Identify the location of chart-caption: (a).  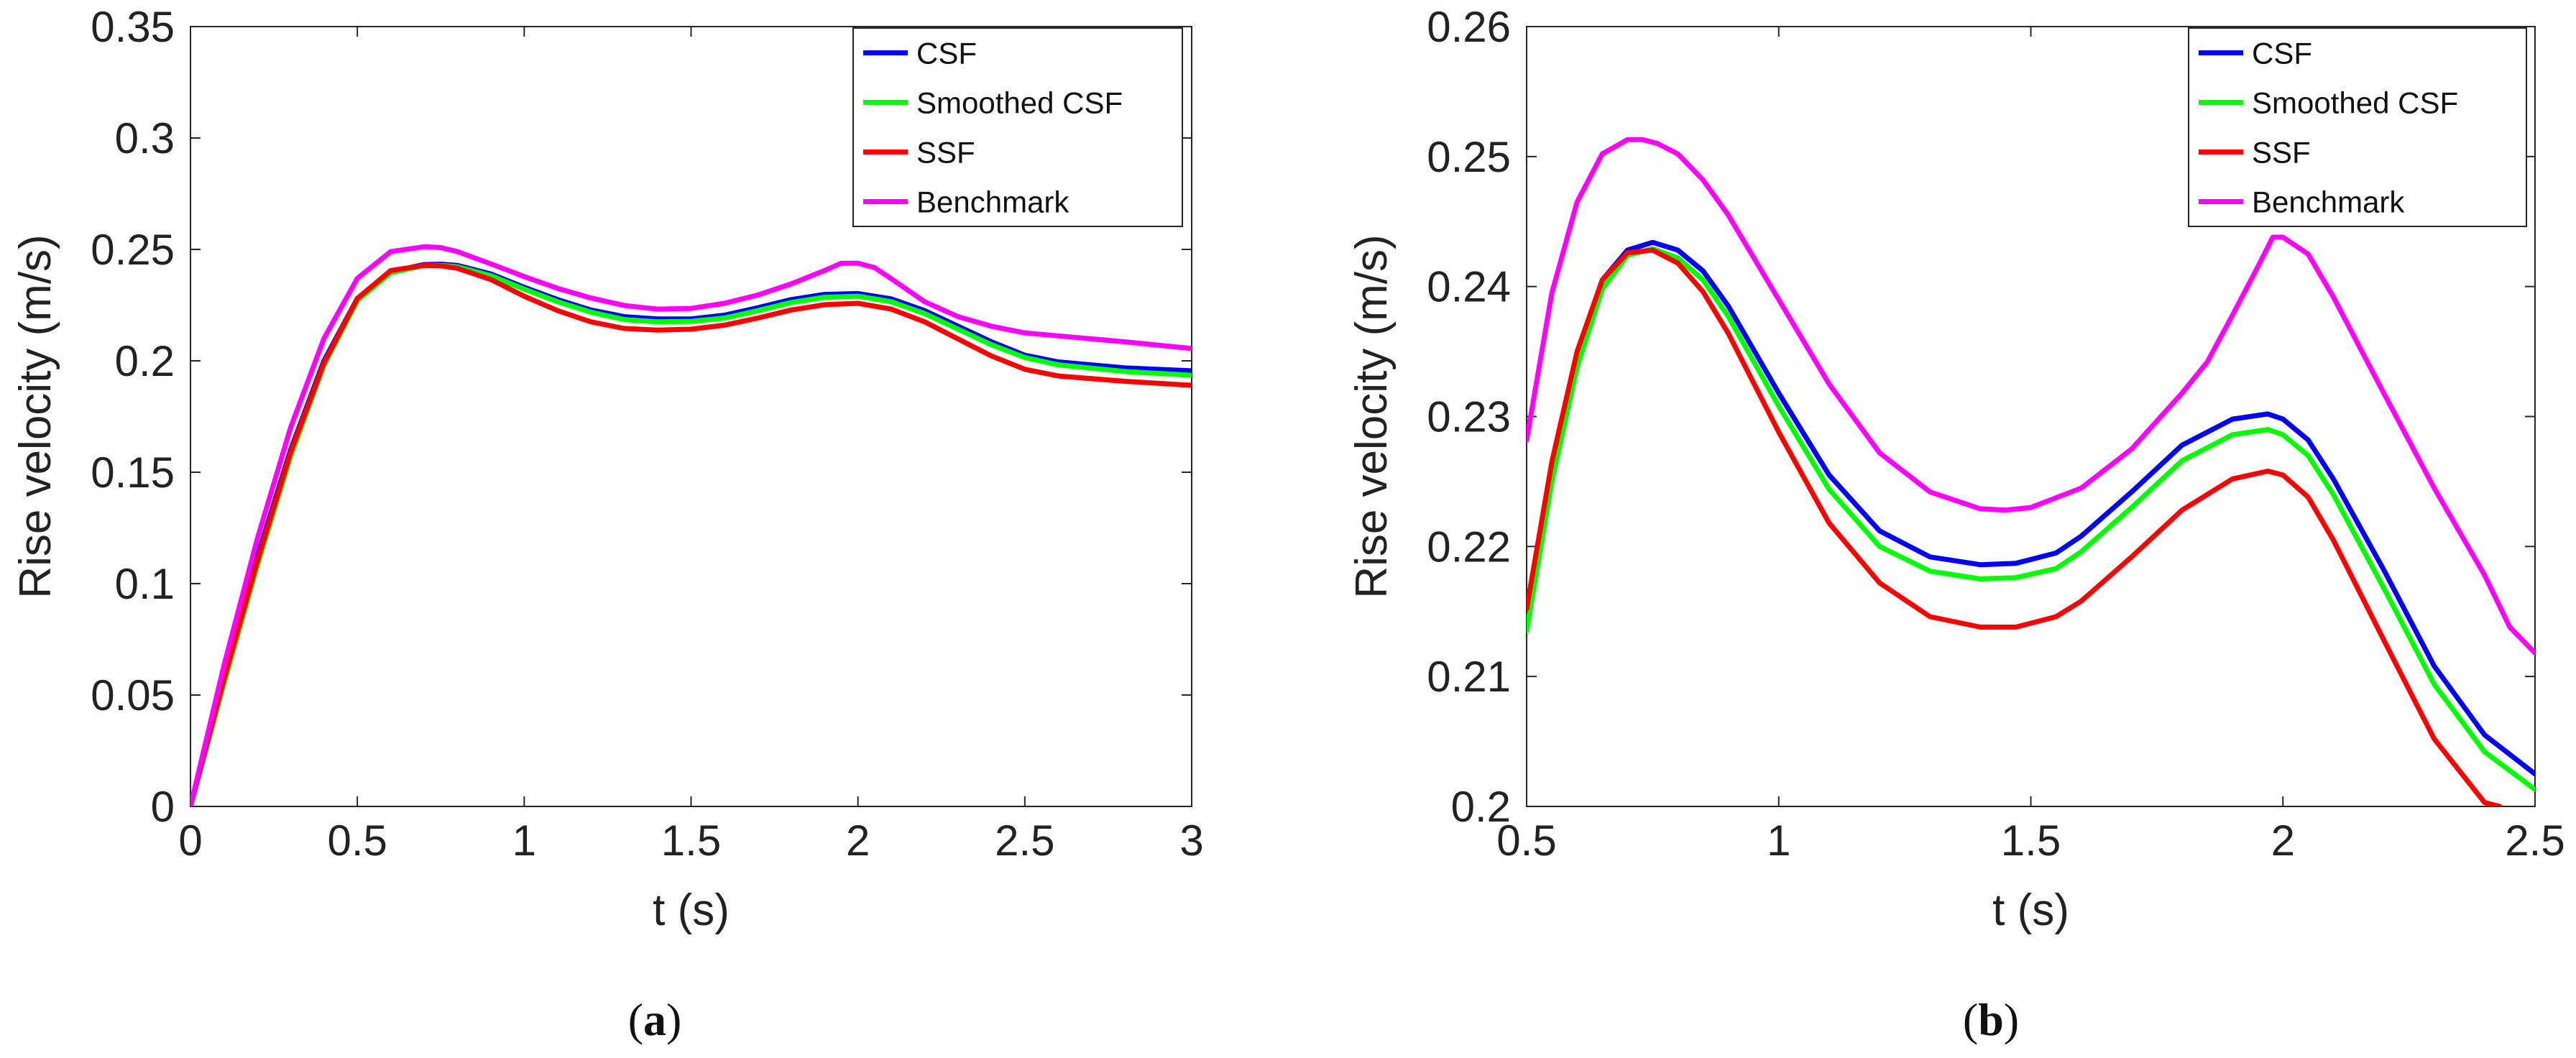
(655, 1019).